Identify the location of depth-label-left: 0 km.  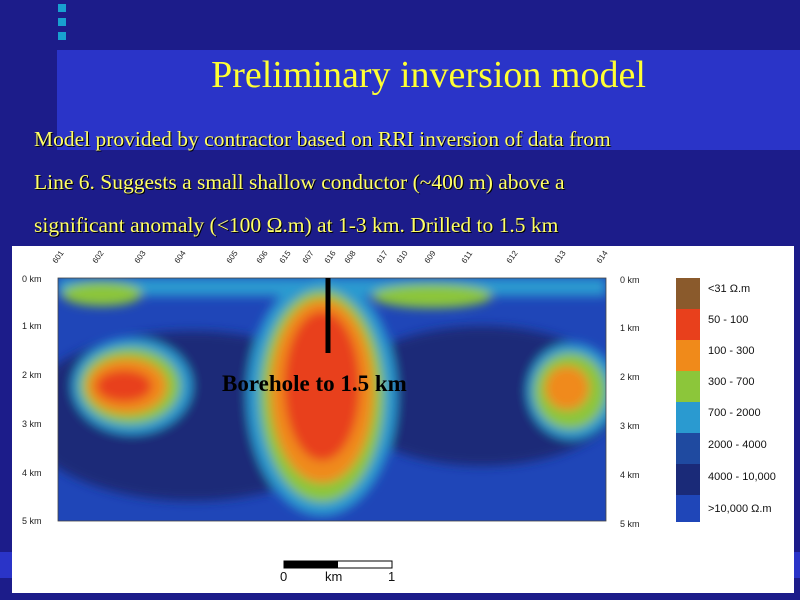
(32, 279).